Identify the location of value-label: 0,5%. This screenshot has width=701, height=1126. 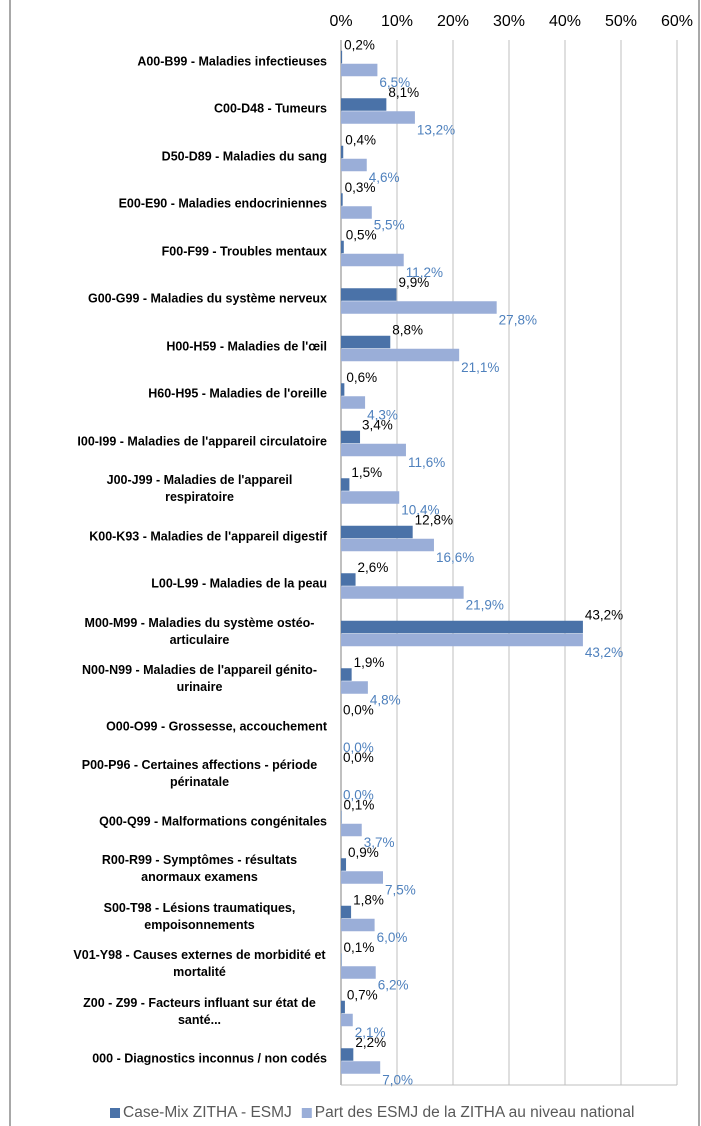
(361, 234).